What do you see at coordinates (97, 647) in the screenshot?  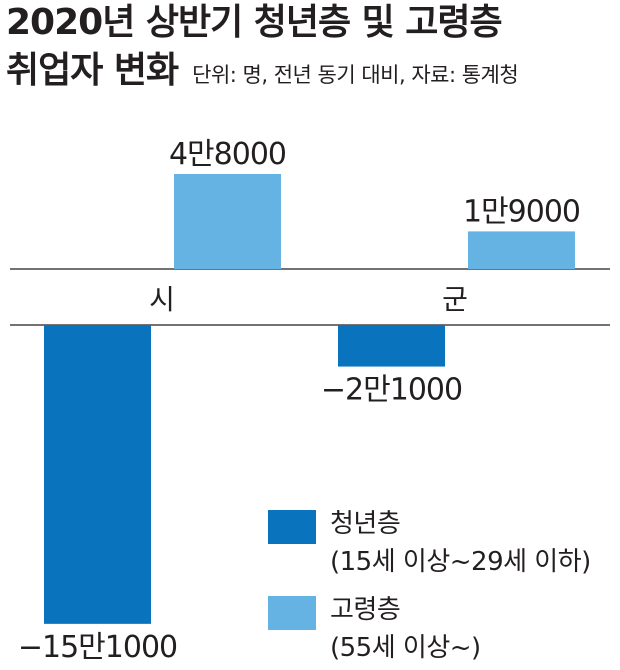 I see `data-label-youth-0: −15만1000` at bounding box center [97, 647].